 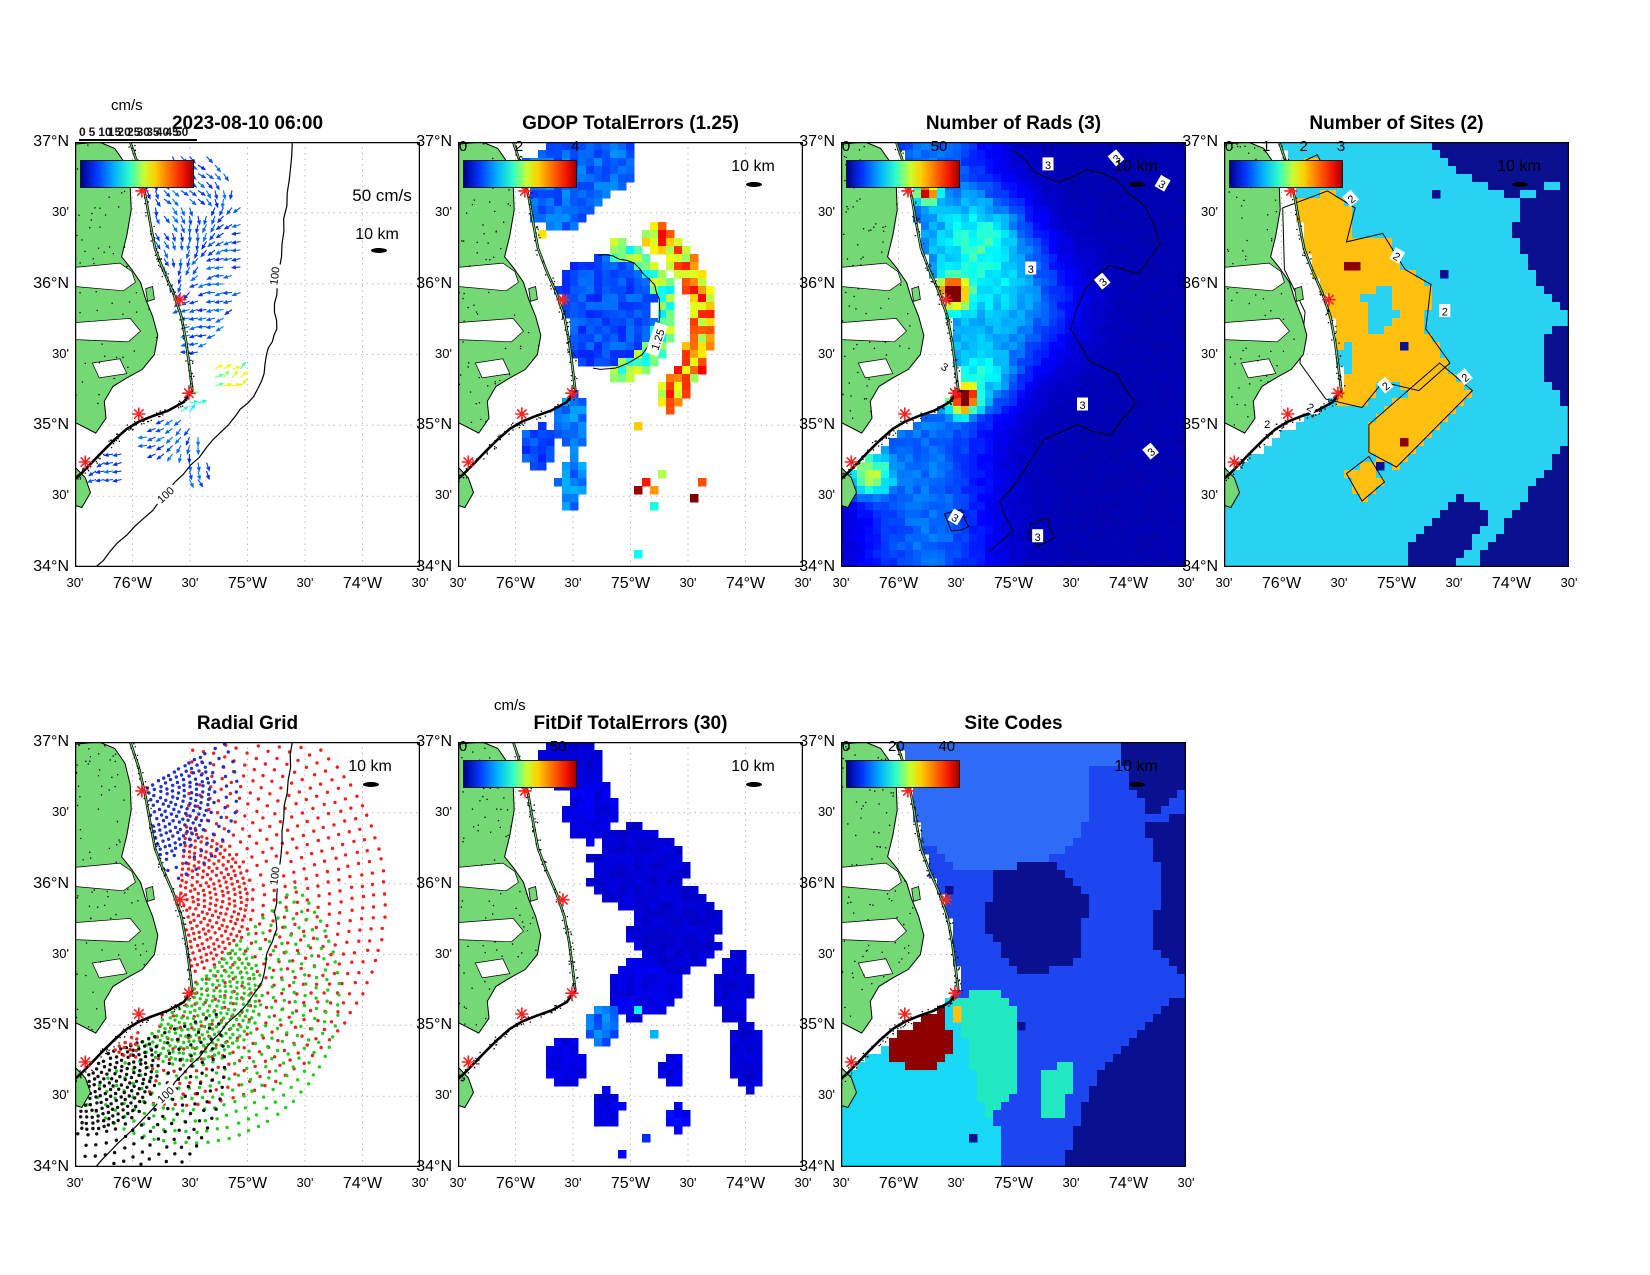 What do you see at coordinates (575, 146) in the screenshot?
I see `colorbar-tick: 4` at bounding box center [575, 146].